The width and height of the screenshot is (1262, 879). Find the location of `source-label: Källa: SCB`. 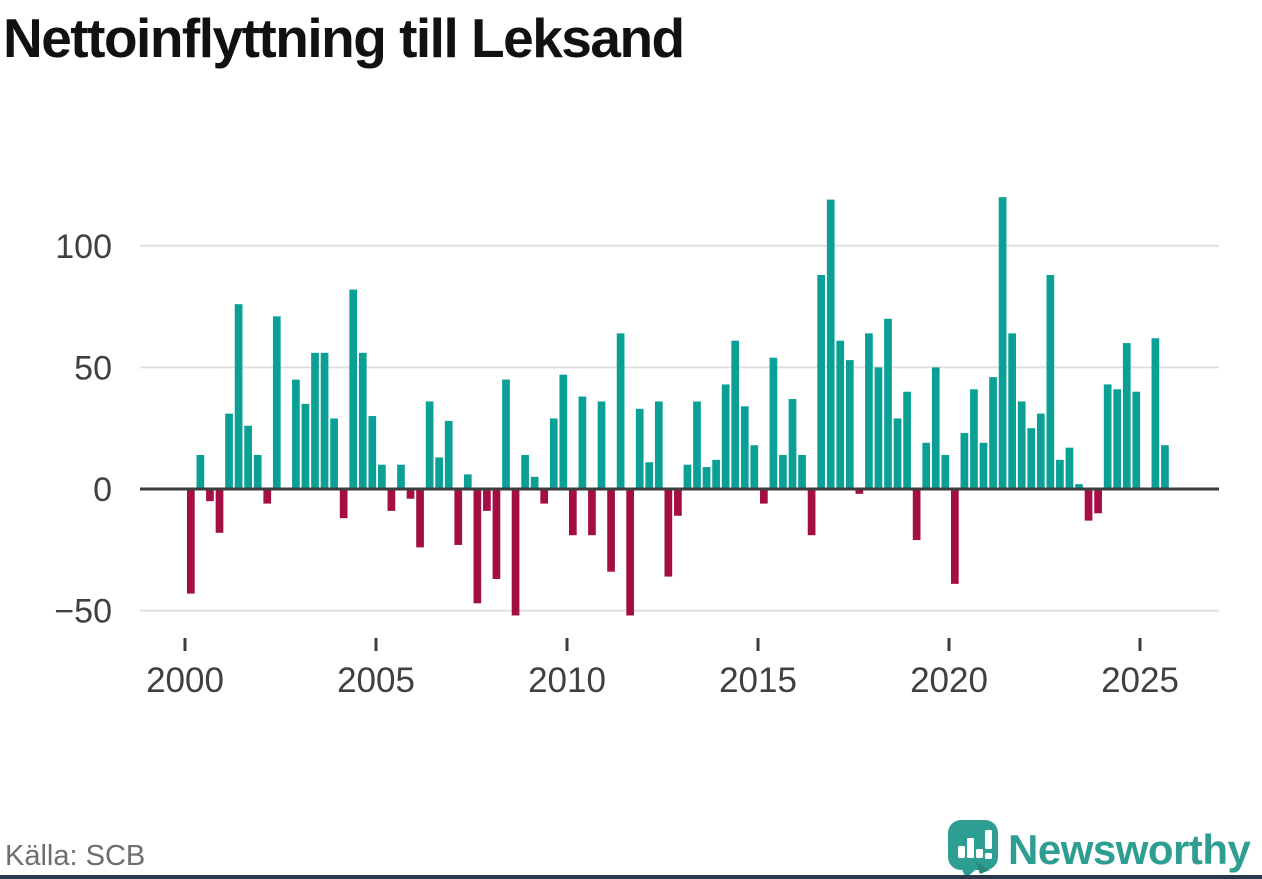

source-label: Källa: SCB is located at coordinates (75, 856).